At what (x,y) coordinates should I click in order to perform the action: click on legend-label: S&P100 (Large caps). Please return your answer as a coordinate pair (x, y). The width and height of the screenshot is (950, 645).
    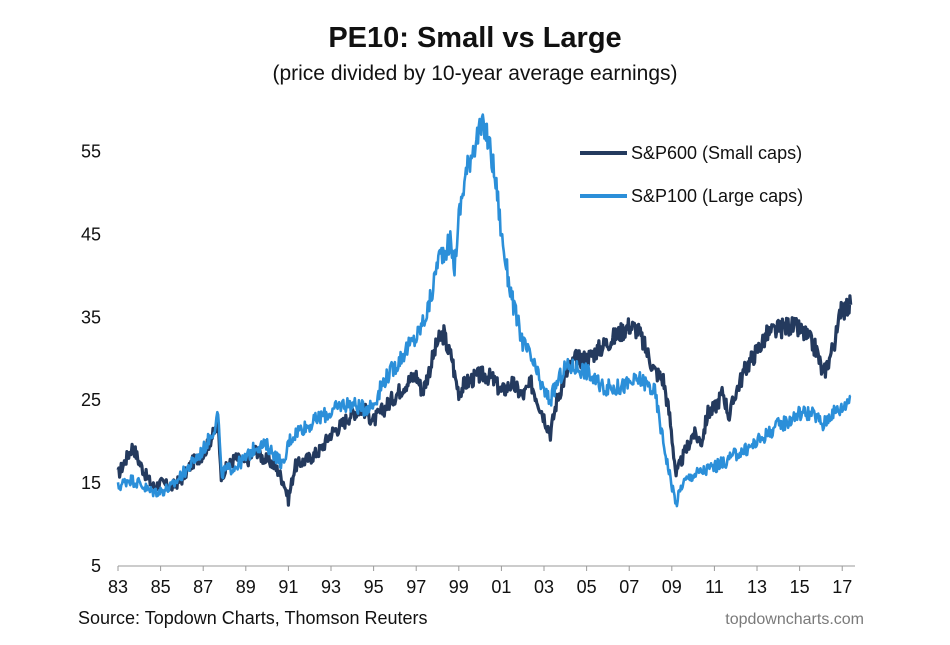
    Looking at the image, I should click on (717, 196).